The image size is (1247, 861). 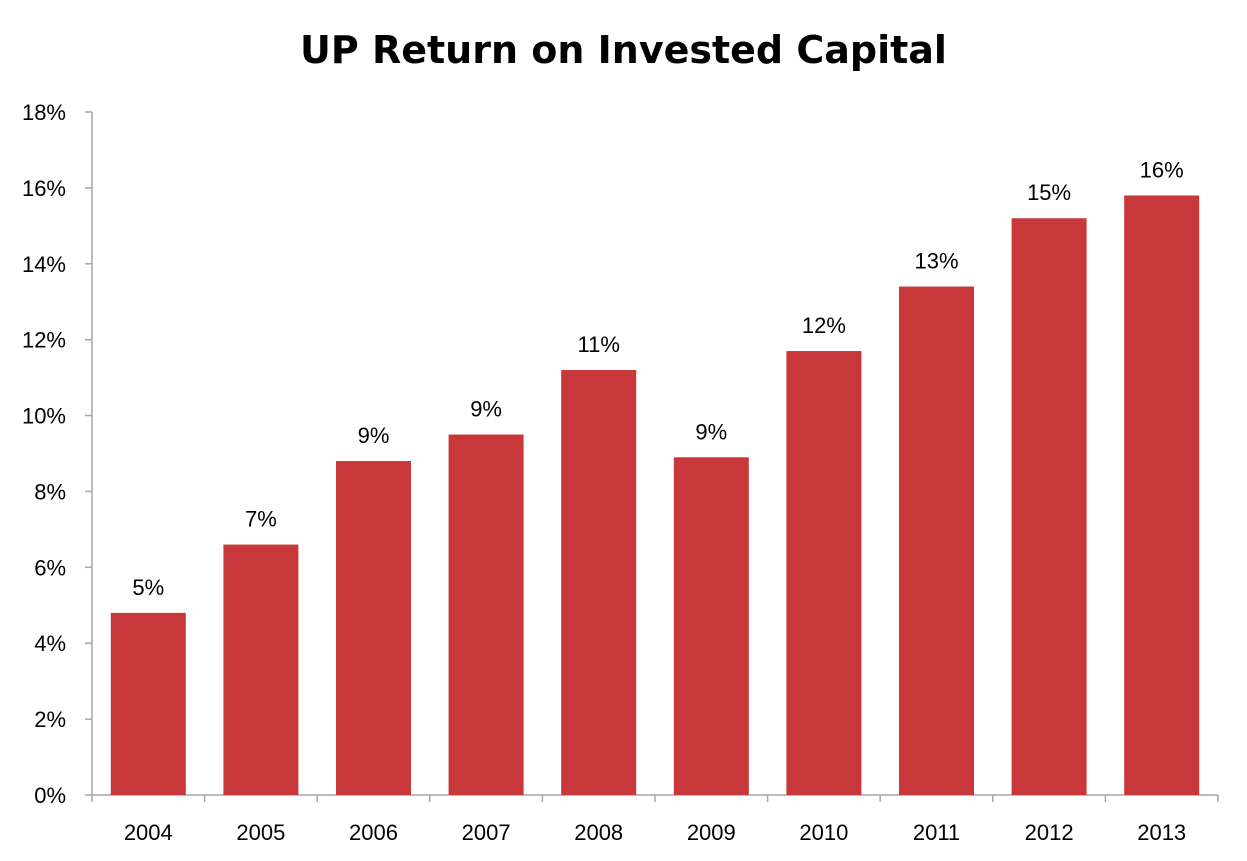 What do you see at coordinates (1162, 169) in the screenshot?
I see `data-label-2013: 16%` at bounding box center [1162, 169].